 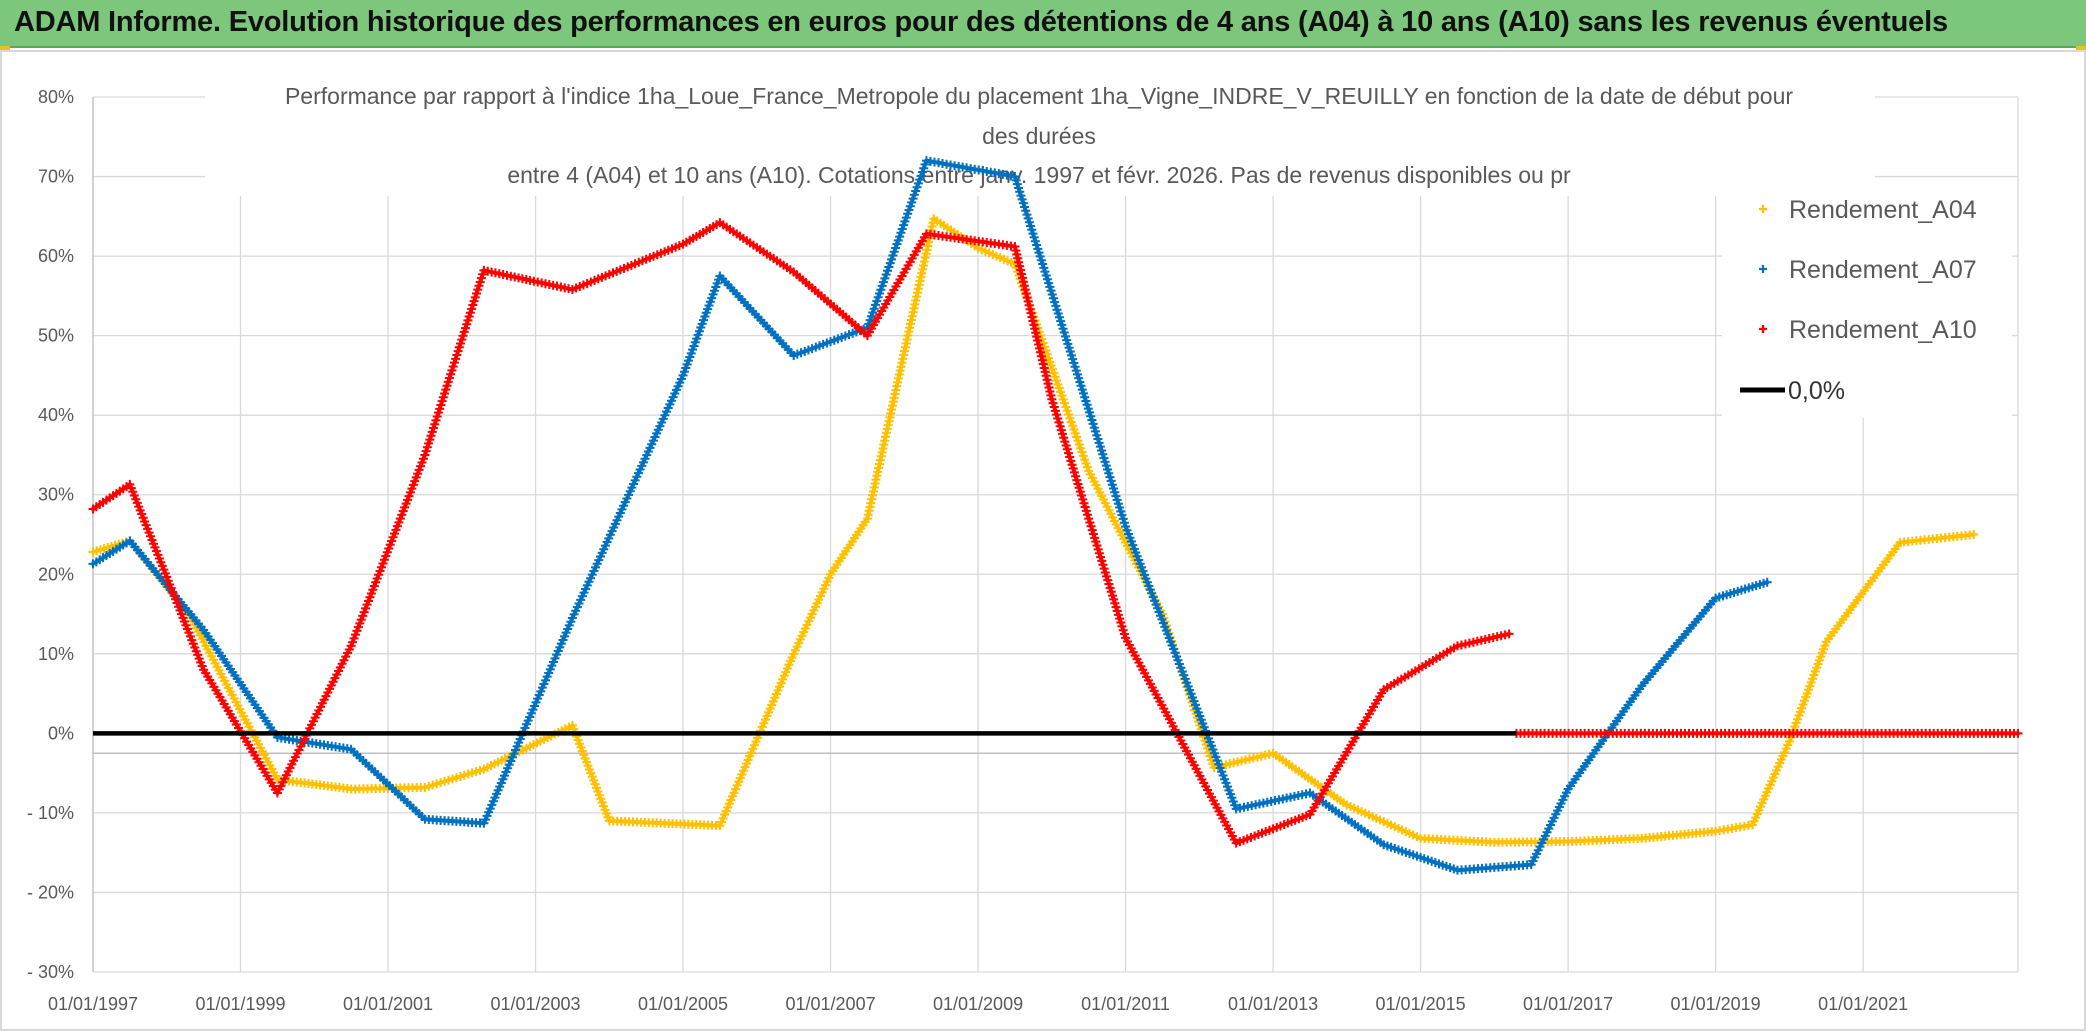 What do you see at coordinates (50, 813) in the screenshot?
I see `y-tick-label: - 10%` at bounding box center [50, 813].